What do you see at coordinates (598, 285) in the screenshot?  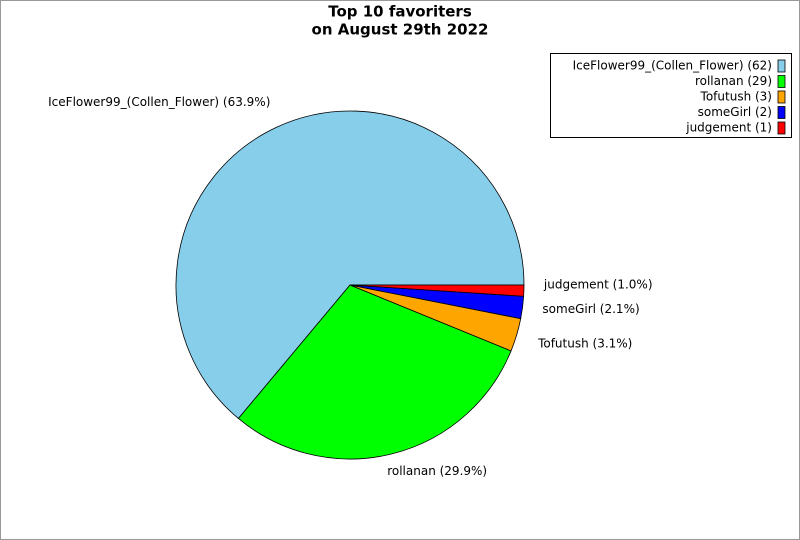 I see `slice-label: judgement (1.0%)` at bounding box center [598, 285].